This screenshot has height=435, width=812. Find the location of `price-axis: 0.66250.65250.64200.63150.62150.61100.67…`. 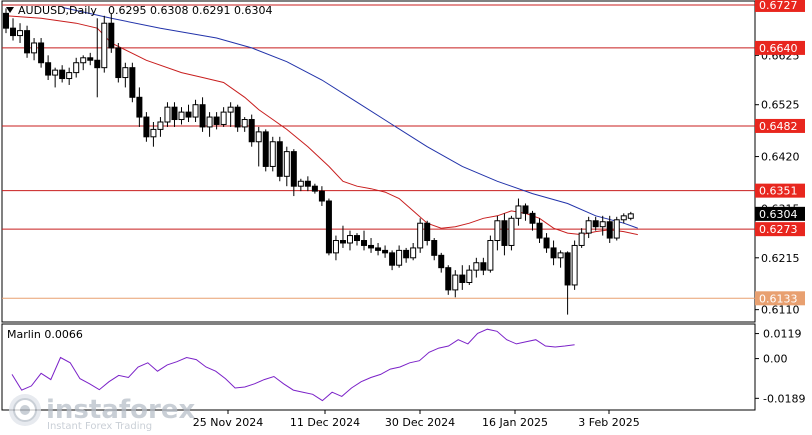

price-axis: 0.66250.65250.64200.63150.62150.61100.67… is located at coordinates (780, 158).